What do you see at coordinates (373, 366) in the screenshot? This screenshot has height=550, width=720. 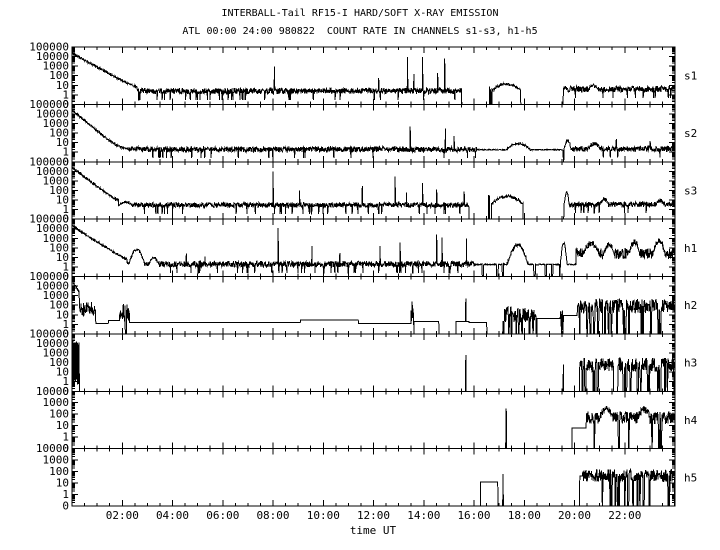 I see `trace-h3` at bounding box center [373, 366].